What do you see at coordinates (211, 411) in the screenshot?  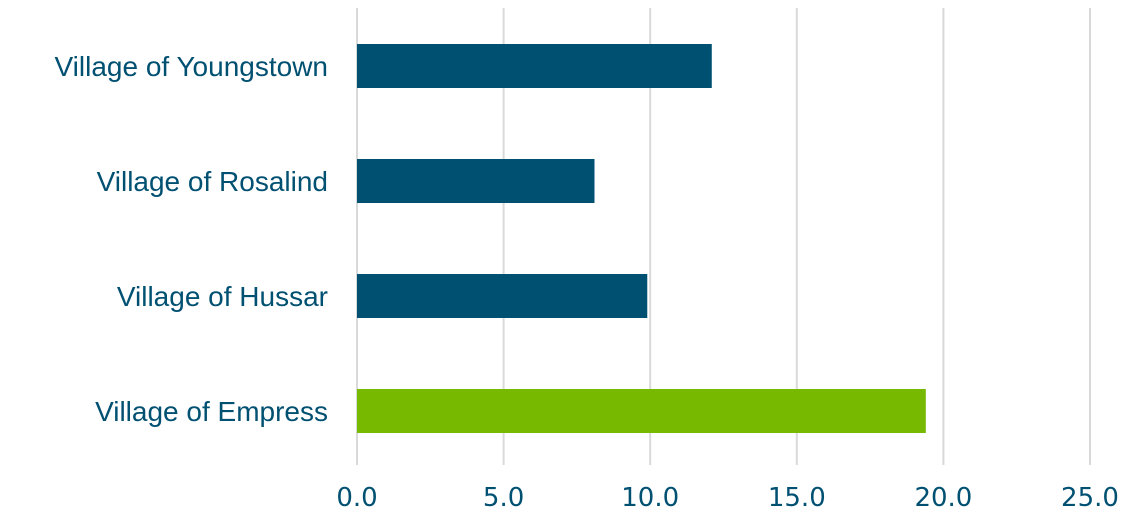 I see `category-label: Village of Empress` at bounding box center [211, 411].